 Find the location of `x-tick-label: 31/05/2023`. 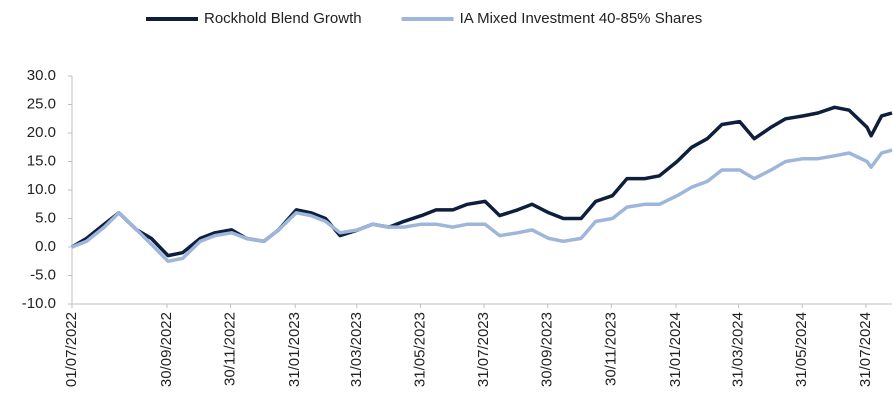

x-tick-label: 31/05/2023 is located at coordinates (419, 349).